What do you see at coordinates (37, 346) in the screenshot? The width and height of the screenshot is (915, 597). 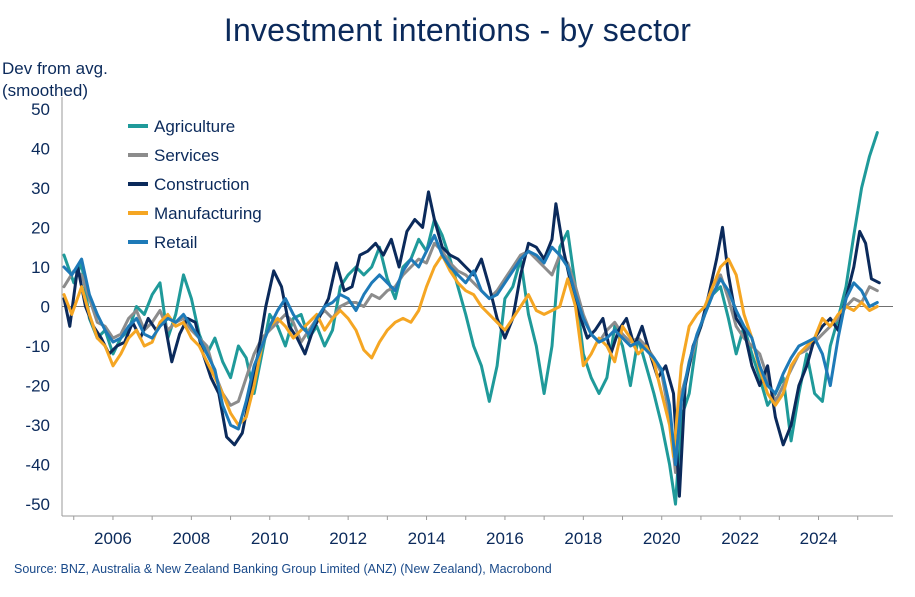 I see `y-tick-label: -10` at bounding box center [37, 346].